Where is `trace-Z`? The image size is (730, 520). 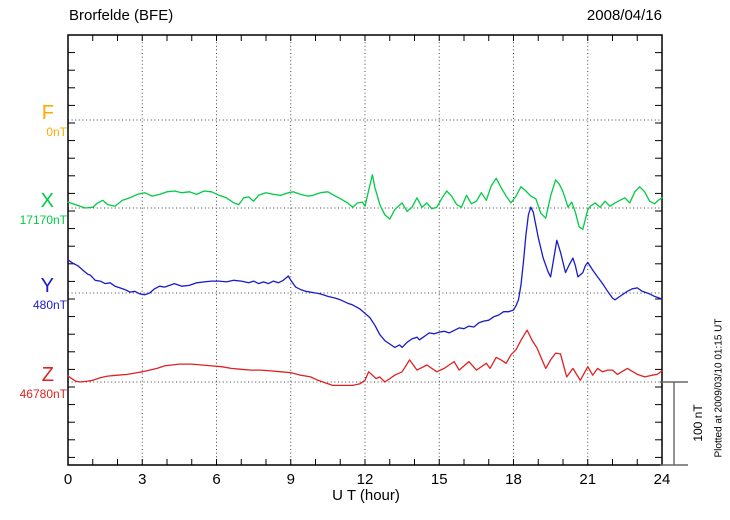 trace-Z is located at coordinates (365, 358).